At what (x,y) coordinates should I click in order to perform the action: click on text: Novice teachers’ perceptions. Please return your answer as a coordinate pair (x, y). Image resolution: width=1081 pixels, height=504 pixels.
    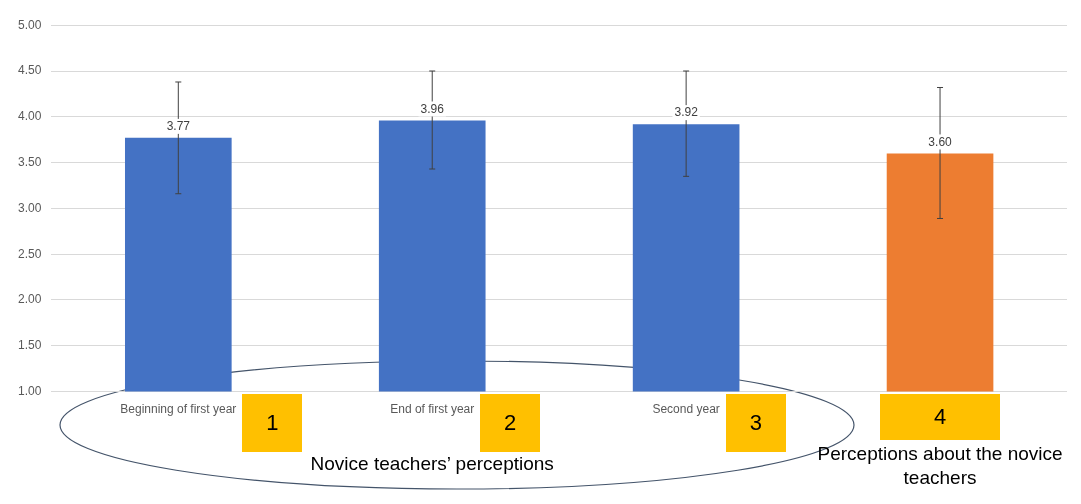
    Looking at the image, I should click on (432, 463).